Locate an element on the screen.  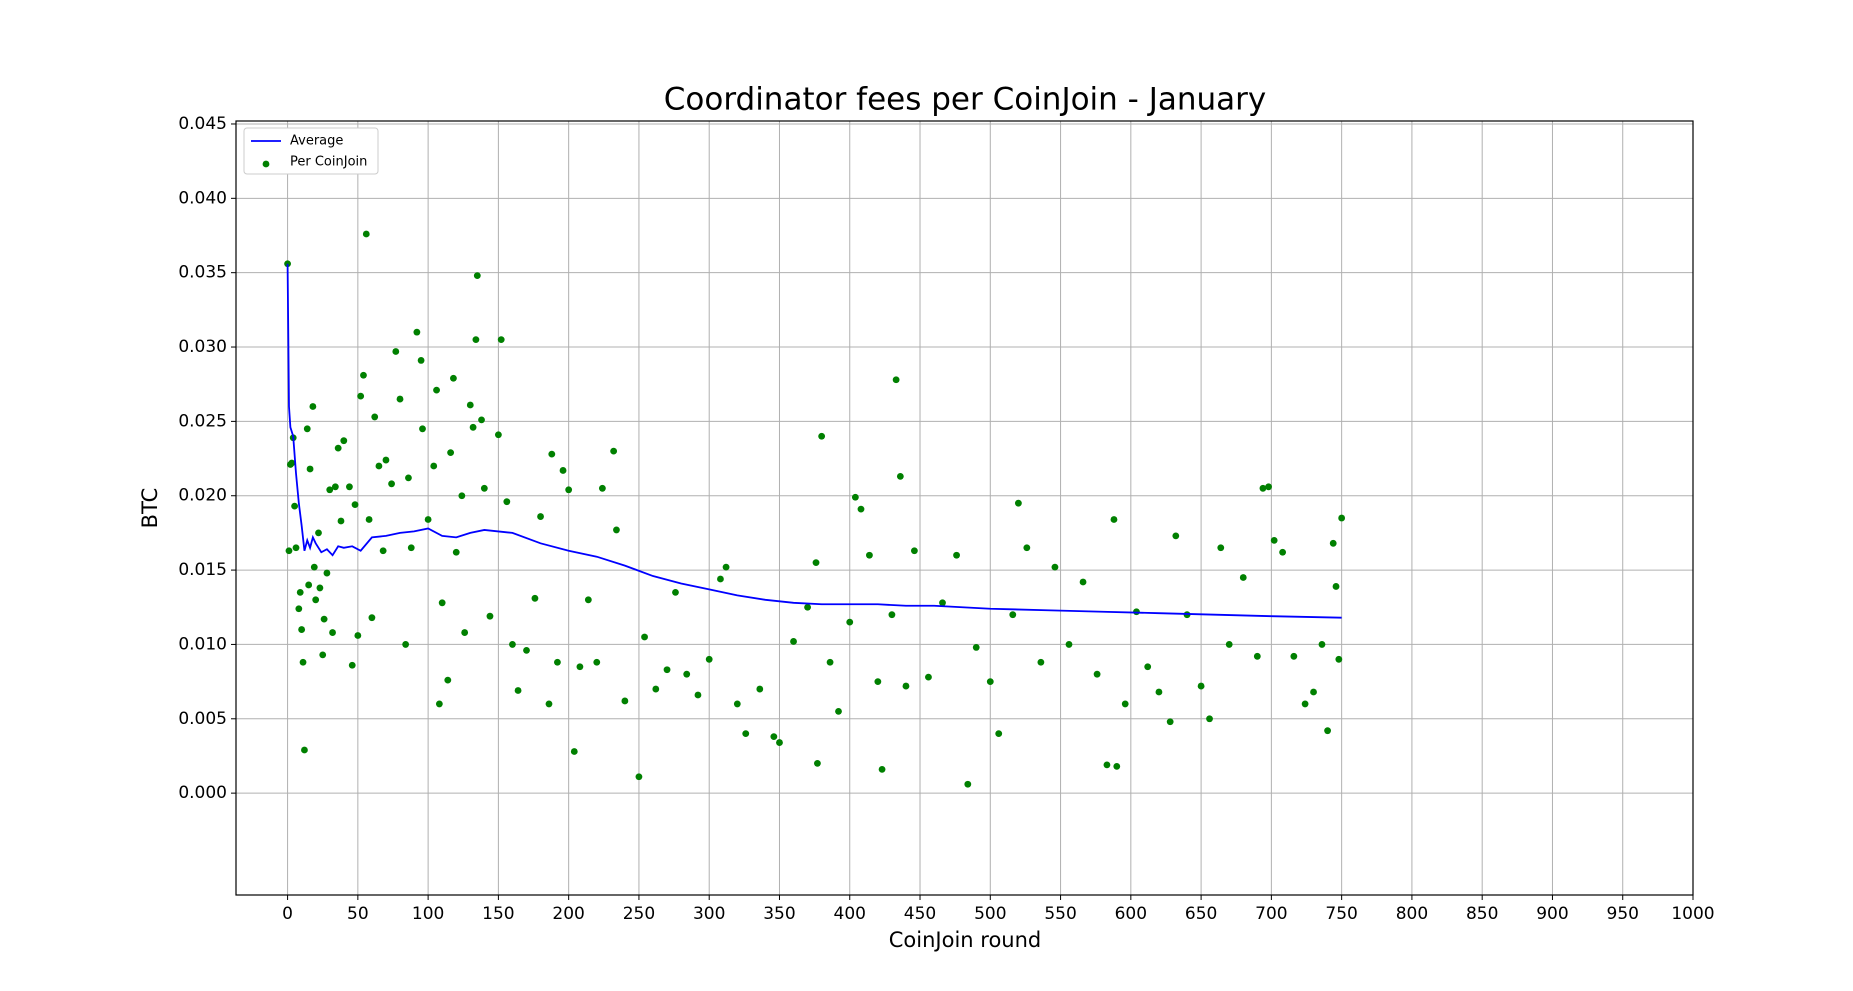
x-tick-label: 250 is located at coordinates (639, 914).